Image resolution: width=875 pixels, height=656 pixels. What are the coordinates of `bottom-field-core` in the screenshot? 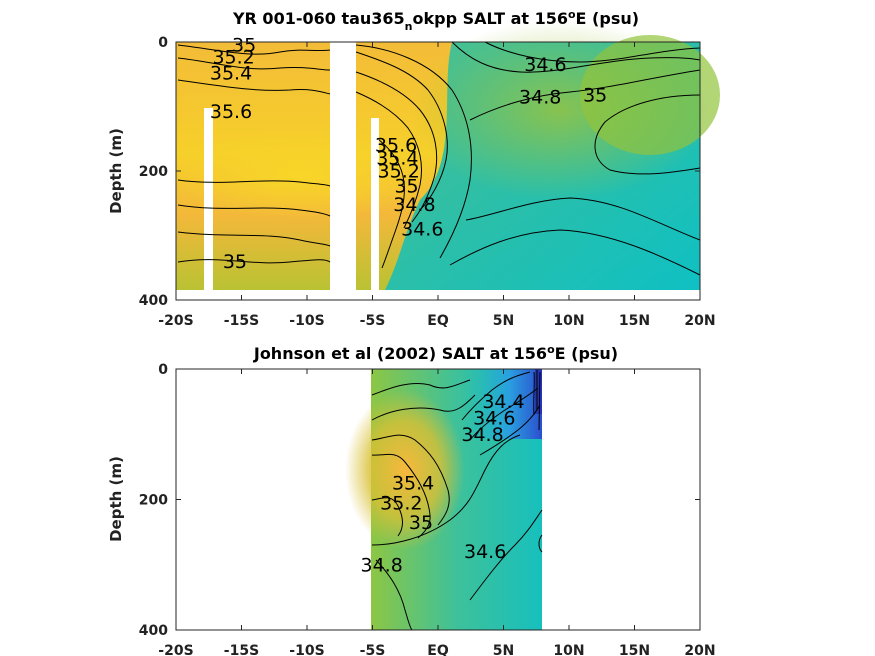 It's located at (405, 470).